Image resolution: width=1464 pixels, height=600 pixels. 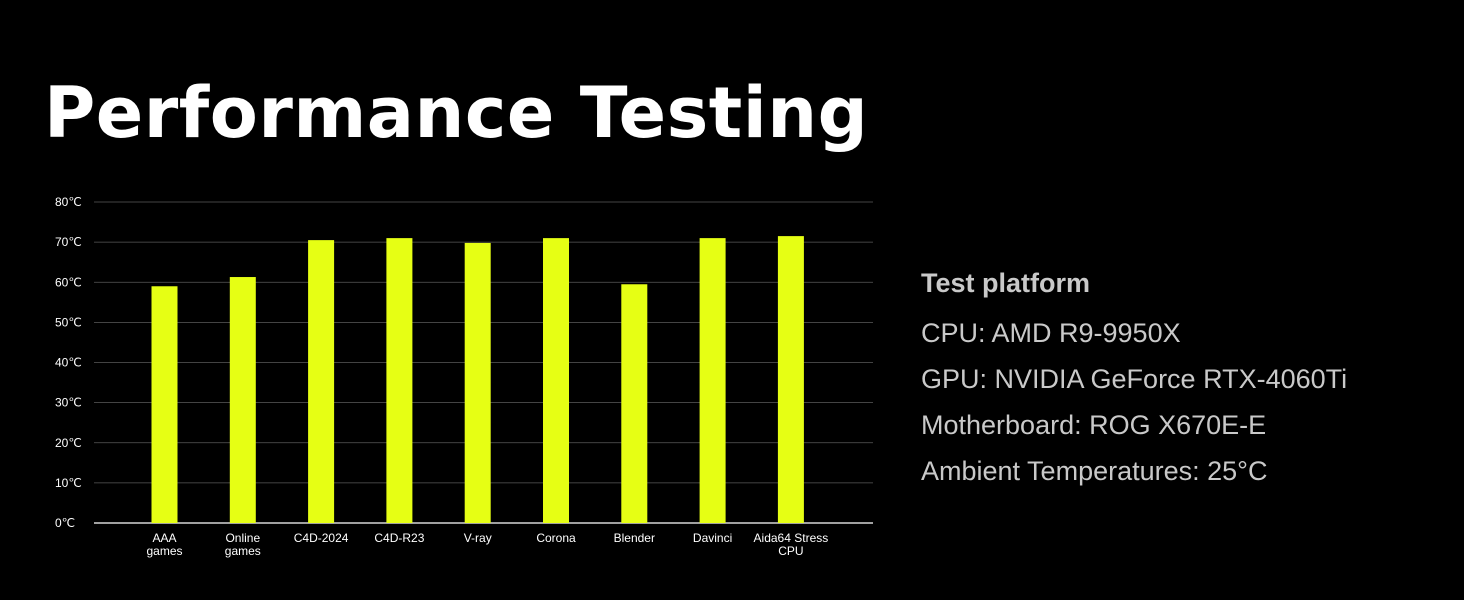 I want to click on y-tick-label: 60℃, so click(x=68, y=282).